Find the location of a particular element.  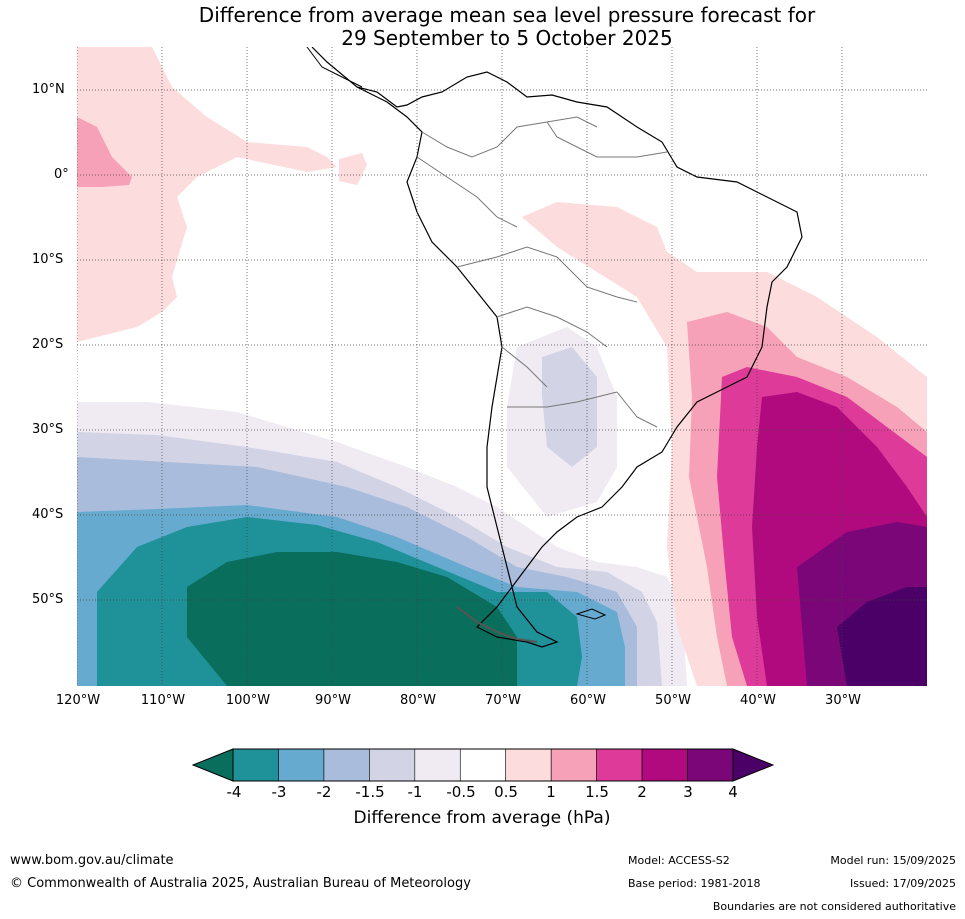

colorbar-cells is located at coordinates (483, 765).